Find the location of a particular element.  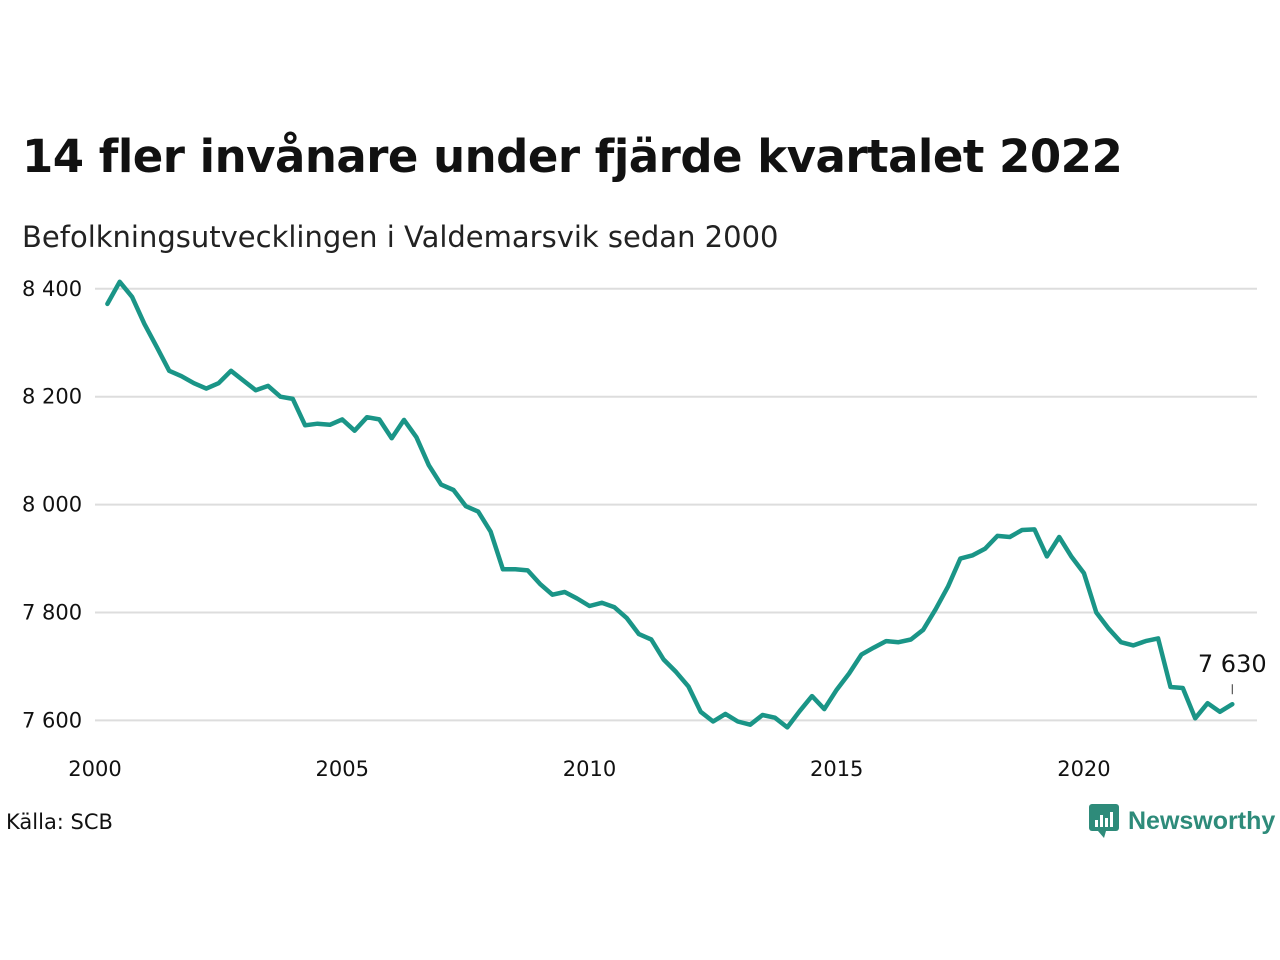

annotations: 7 630 is located at coordinates (1232, 672).